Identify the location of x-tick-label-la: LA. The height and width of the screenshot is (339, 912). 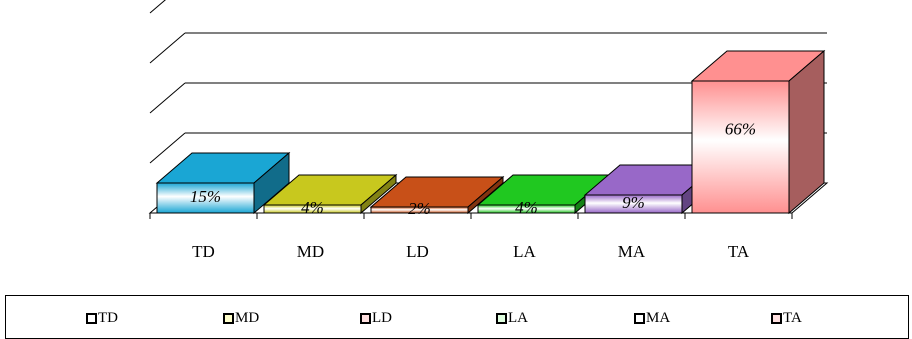
(524, 251).